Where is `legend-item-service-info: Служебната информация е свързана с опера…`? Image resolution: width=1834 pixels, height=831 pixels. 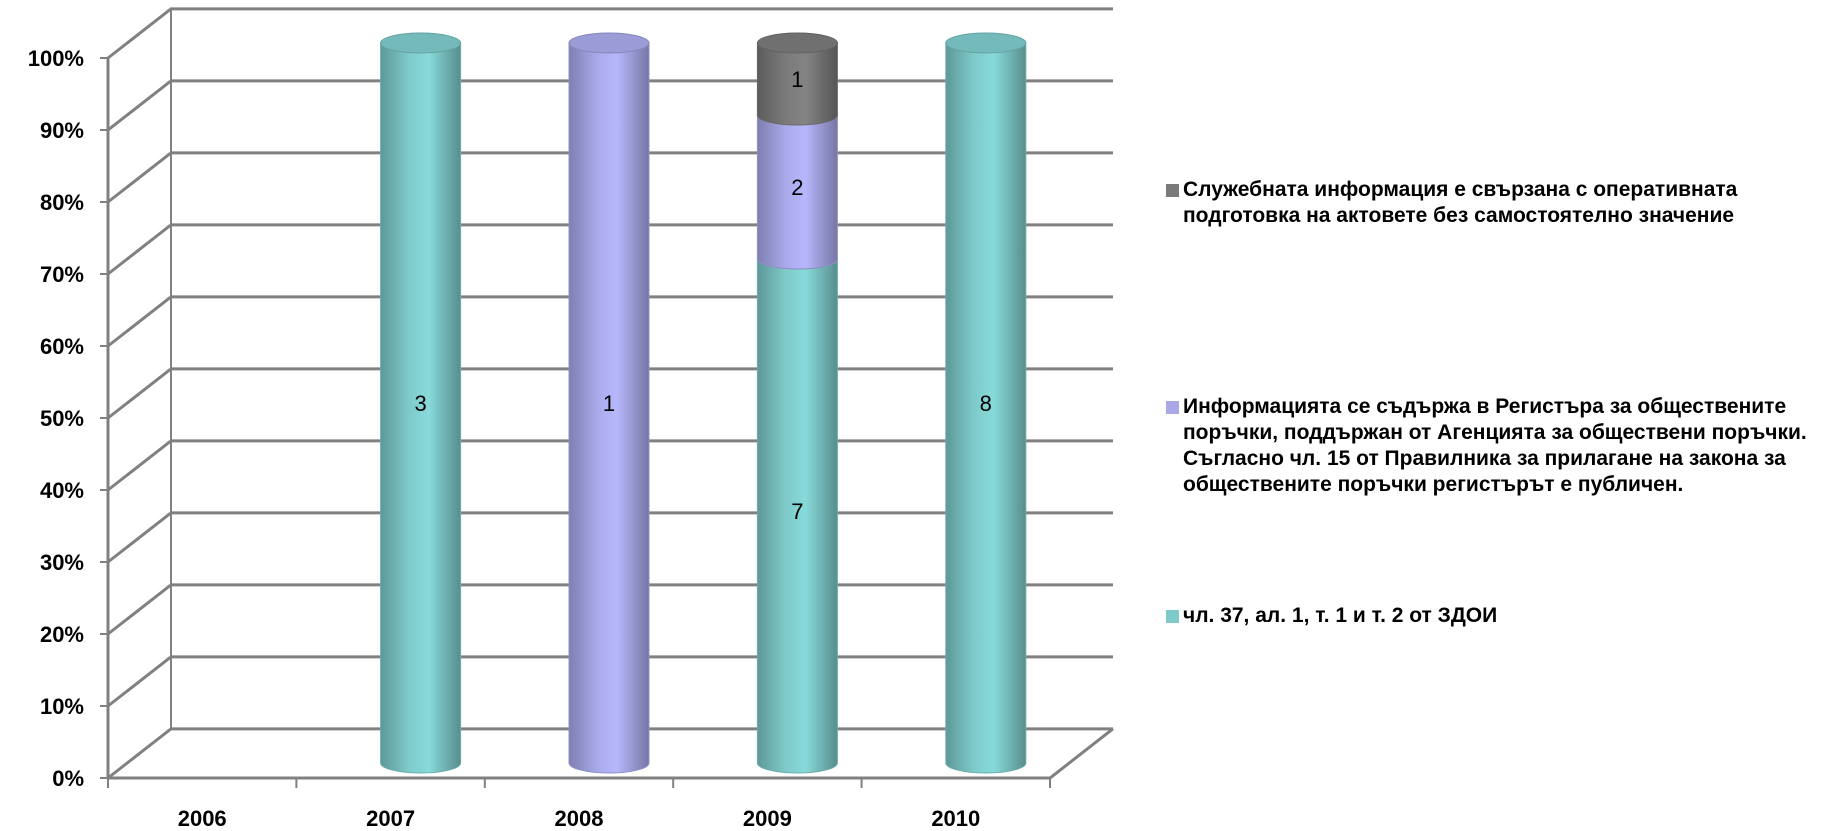 legend-item-service-info: Служебната информация е свързана с опера… is located at coordinates (1494, 203).